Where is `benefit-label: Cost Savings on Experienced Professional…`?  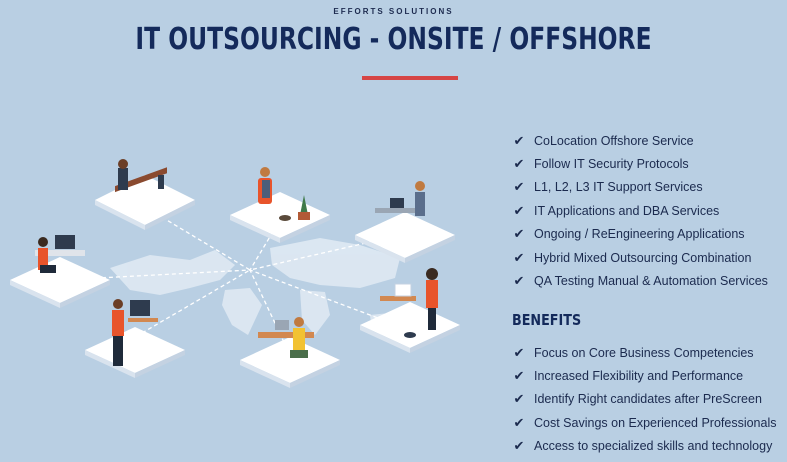 benefit-label: Cost Savings on Experienced Professional… is located at coordinates (655, 422).